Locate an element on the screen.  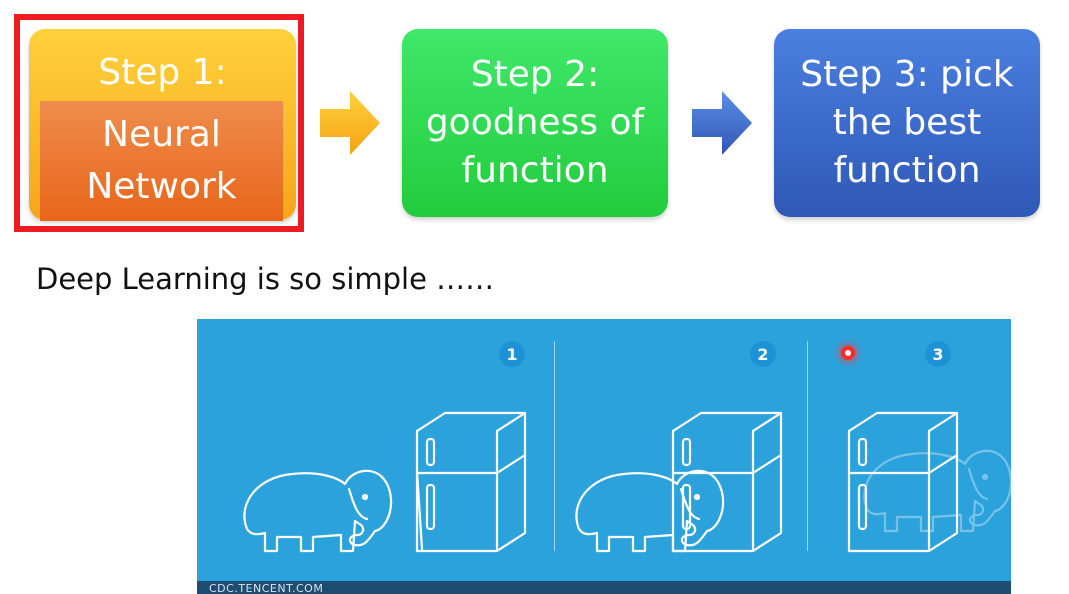
step3-line-1: Step 3: pick is located at coordinates (907, 74).